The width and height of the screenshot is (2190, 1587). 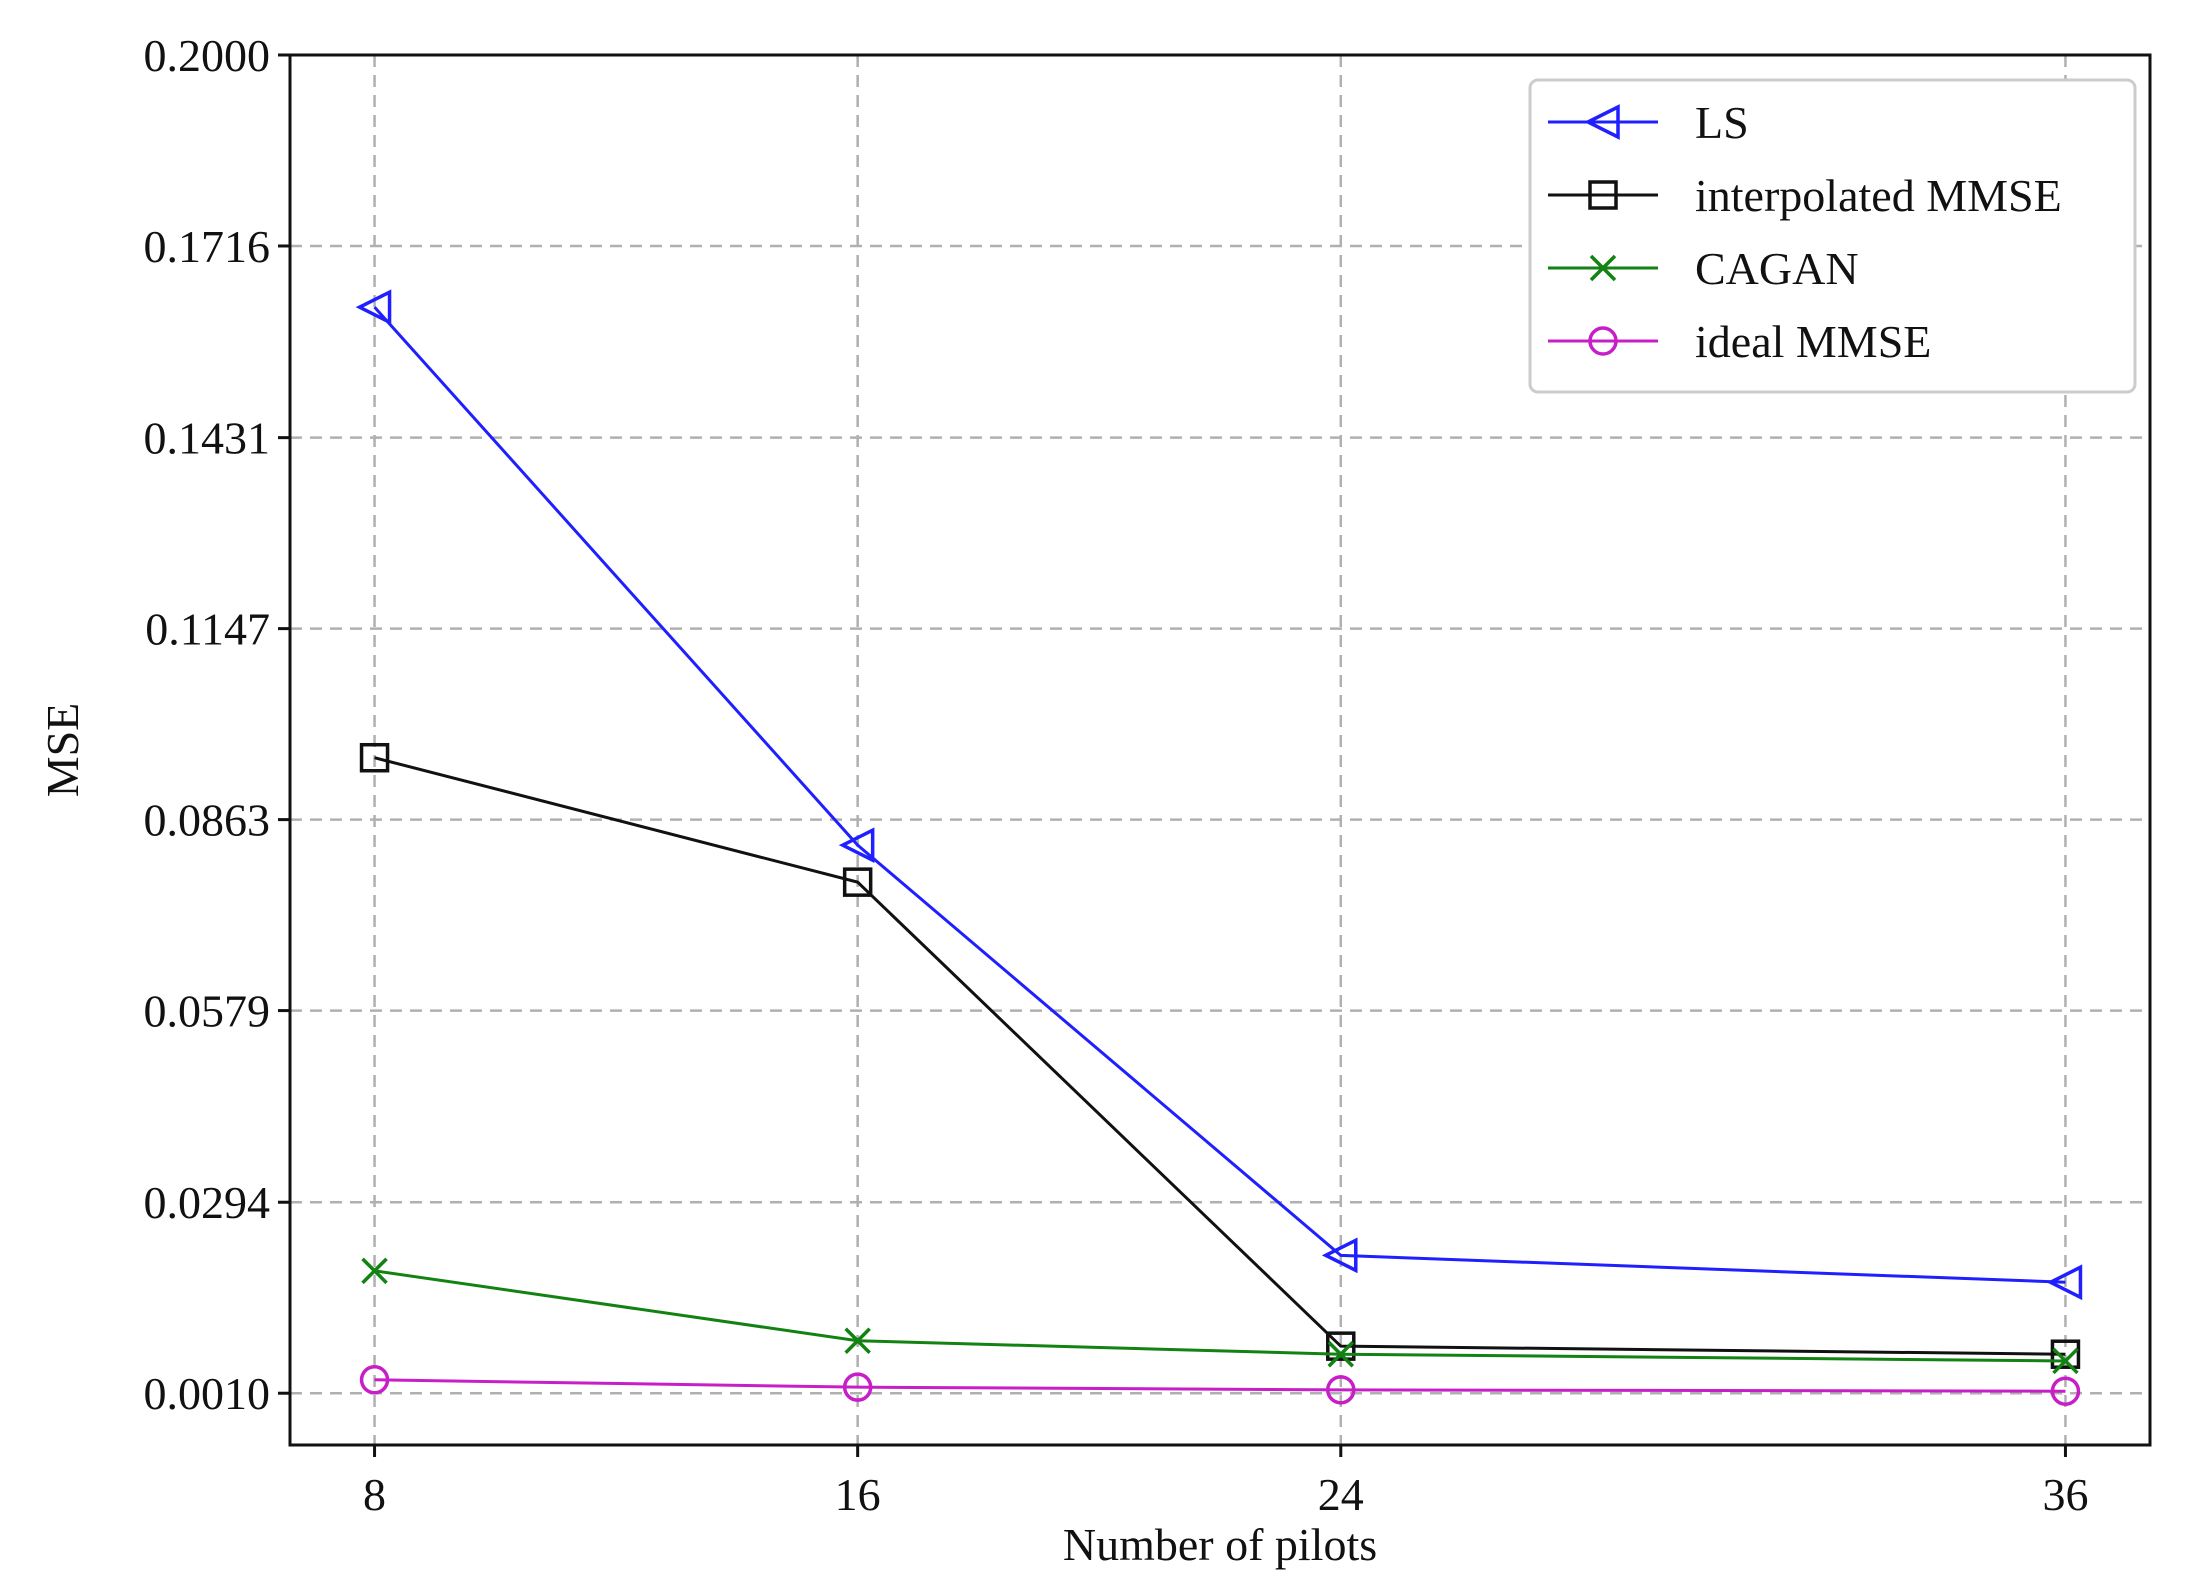 I want to click on legend-entry: interpolated MMSE, so click(x=1805, y=195).